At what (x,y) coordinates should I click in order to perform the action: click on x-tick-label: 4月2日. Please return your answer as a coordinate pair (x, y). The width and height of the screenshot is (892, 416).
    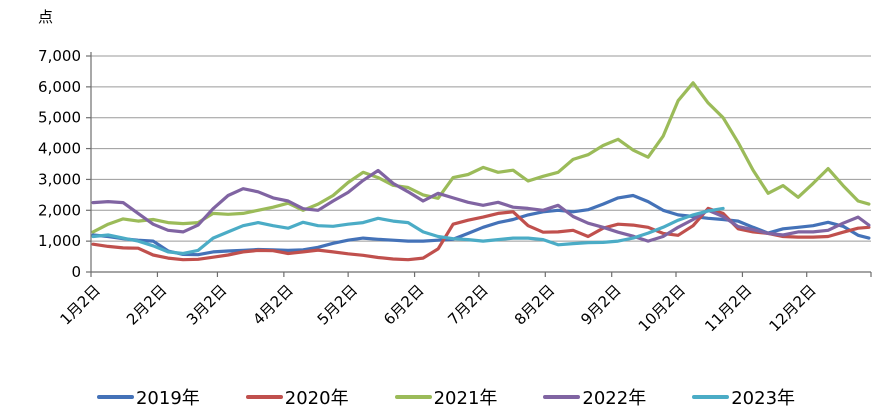
    Looking at the image, I should click on (272, 304).